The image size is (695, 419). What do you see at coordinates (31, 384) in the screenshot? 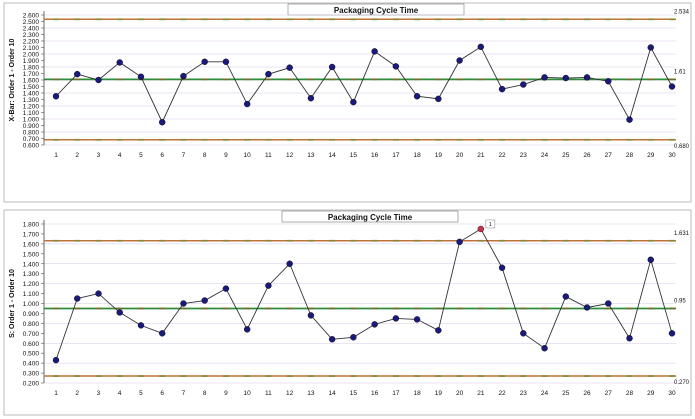
I see `y-tick-label: 0.200` at bounding box center [31, 384].